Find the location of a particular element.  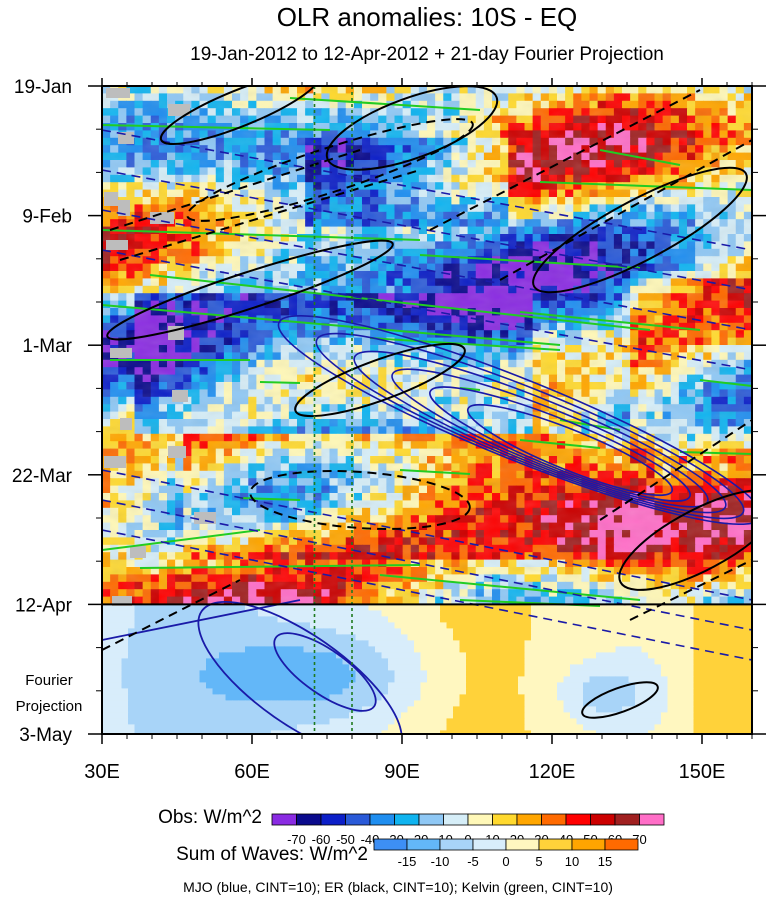

x-tick-label: 120E is located at coordinates (552, 772).